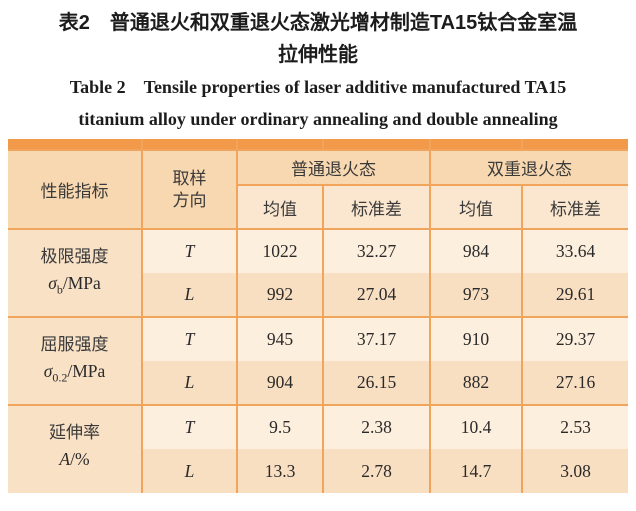 Image resolution: width=636 pixels, height=511 pixels. What do you see at coordinates (75, 189) in the screenshot?
I see `header-property: 性能指标` at bounding box center [75, 189].